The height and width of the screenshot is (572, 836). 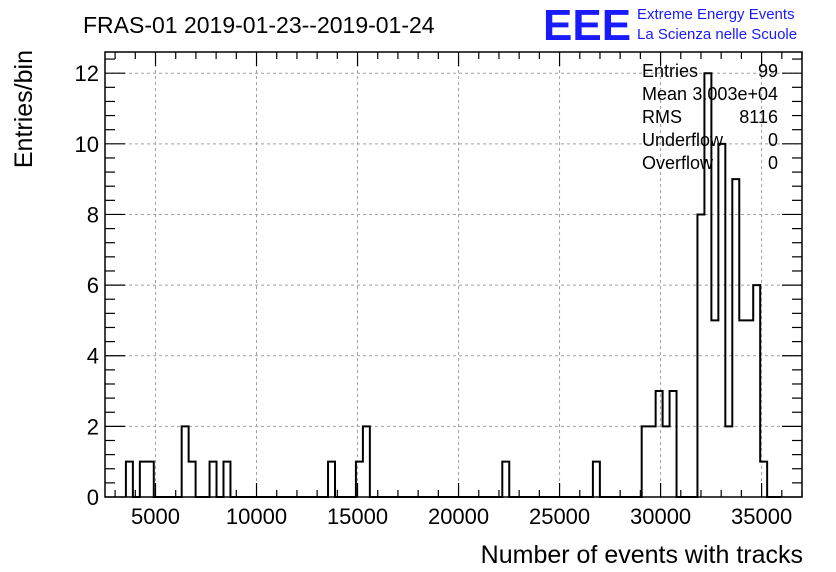 What do you see at coordinates (357, 516) in the screenshot?
I see `x-tick-label-2: 15000` at bounding box center [357, 516].